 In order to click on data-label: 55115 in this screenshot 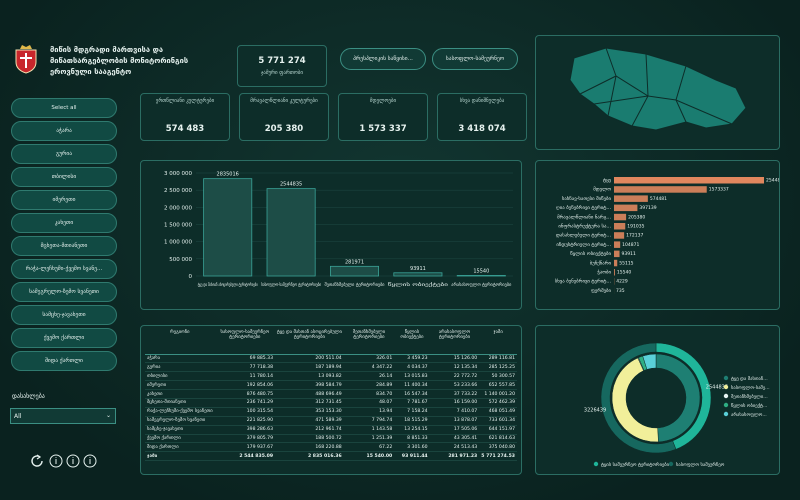, I will do `click(626, 263)`.